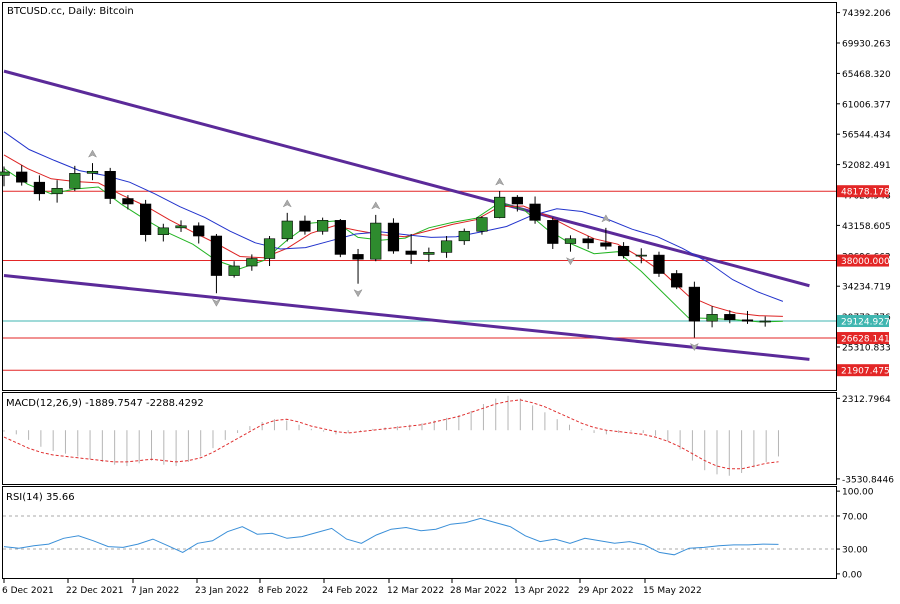  Describe the element at coordinates (95, 591) in the screenshot. I see `x-tick-label: 22 Dec 2021` at that location.